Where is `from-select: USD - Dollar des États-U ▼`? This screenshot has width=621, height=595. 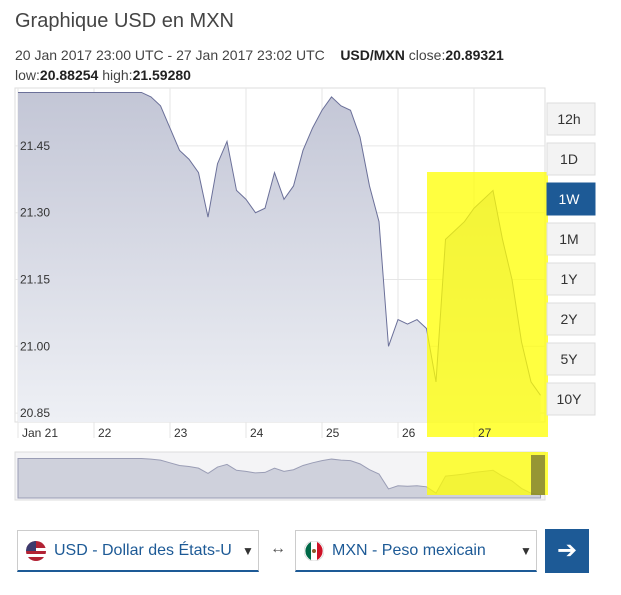
from-select: USD - Dollar des États-U ▼ is located at coordinates (138, 551).